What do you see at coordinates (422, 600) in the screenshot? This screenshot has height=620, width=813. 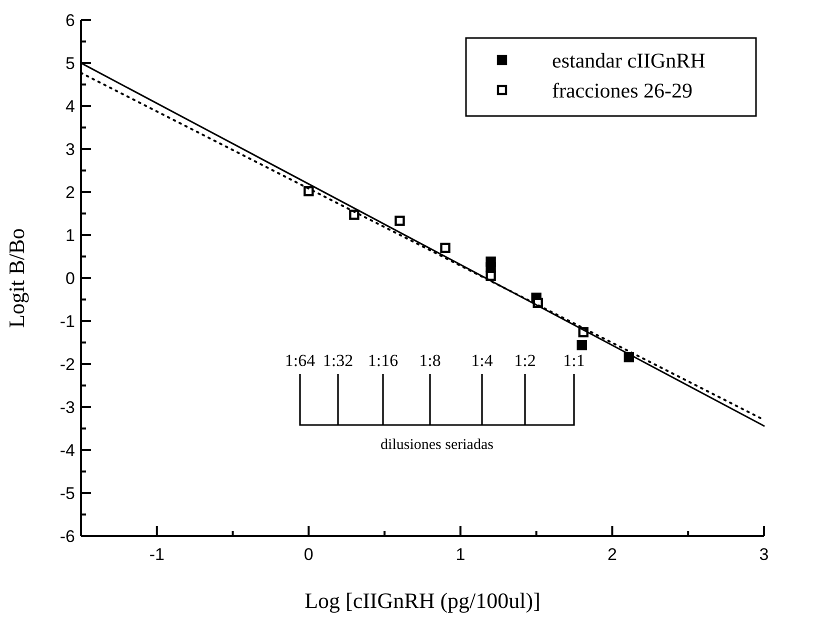 I see `x-axis-title: Log [cIIGnRH (pg/100ul)]` at bounding box center [422, 600].